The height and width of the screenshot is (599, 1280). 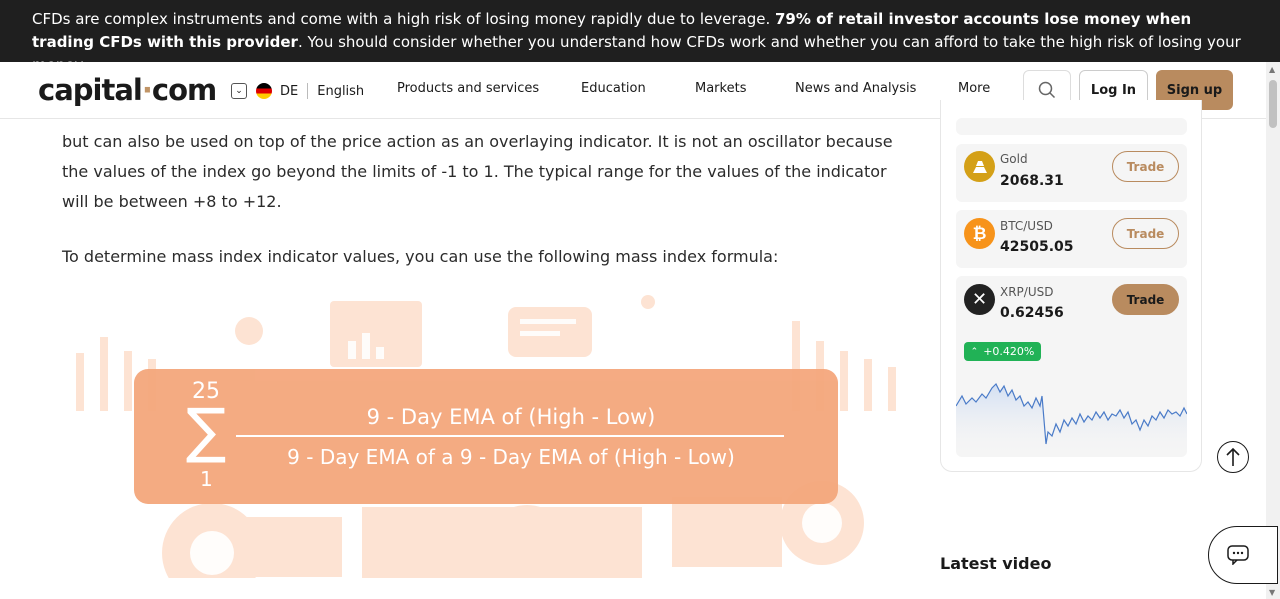 I want to click on price-change-badge: ⌃ +0.420%, so click(x=1002, y=351).